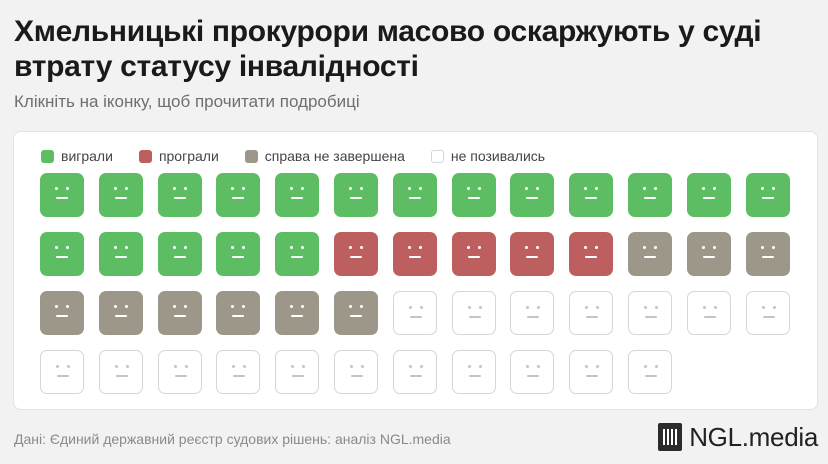  What do you see at coordinates (334, 156) in the screenshot?
I see `legend-label-pending: справа не завершена` at bounding box center [334, 156].